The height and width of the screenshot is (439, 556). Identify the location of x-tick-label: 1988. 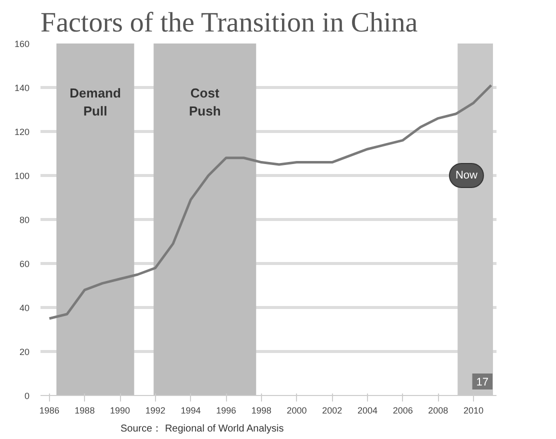
(84, 411).